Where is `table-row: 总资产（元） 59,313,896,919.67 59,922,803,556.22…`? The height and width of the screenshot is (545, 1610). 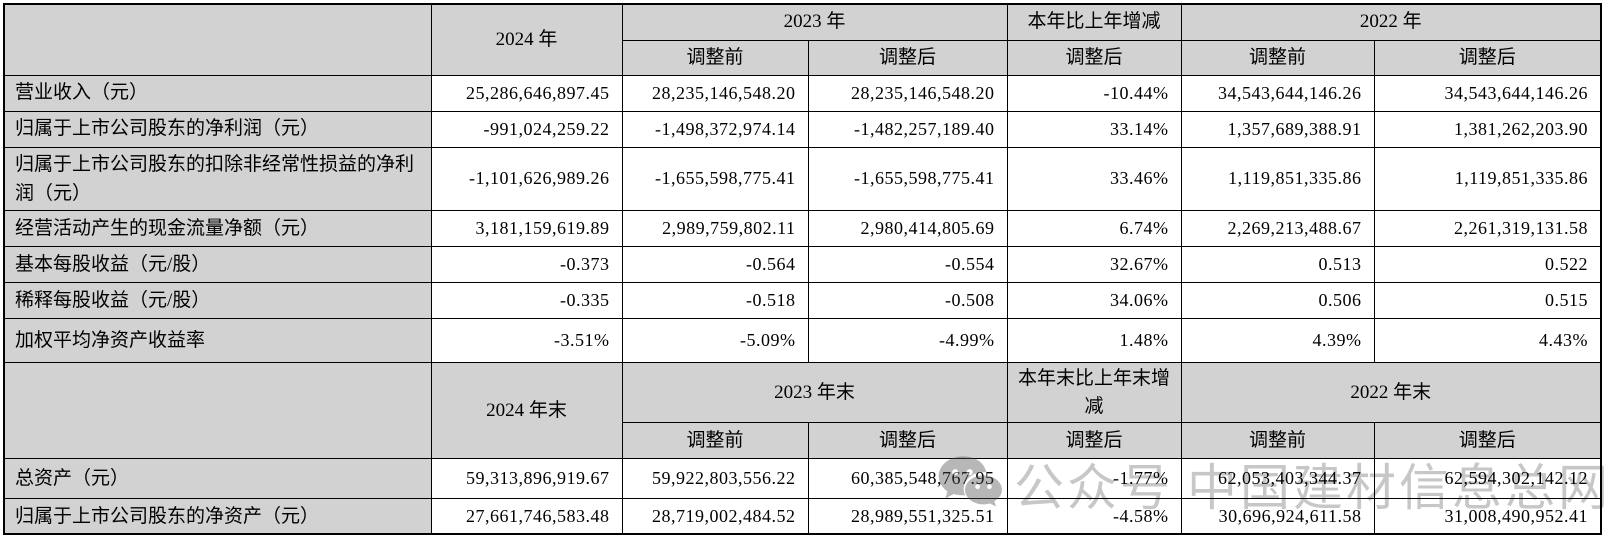
table-row: 总资产（元） 59,313,896,919.67 59,922,803,556.22… is located at coordinates (802, 479).